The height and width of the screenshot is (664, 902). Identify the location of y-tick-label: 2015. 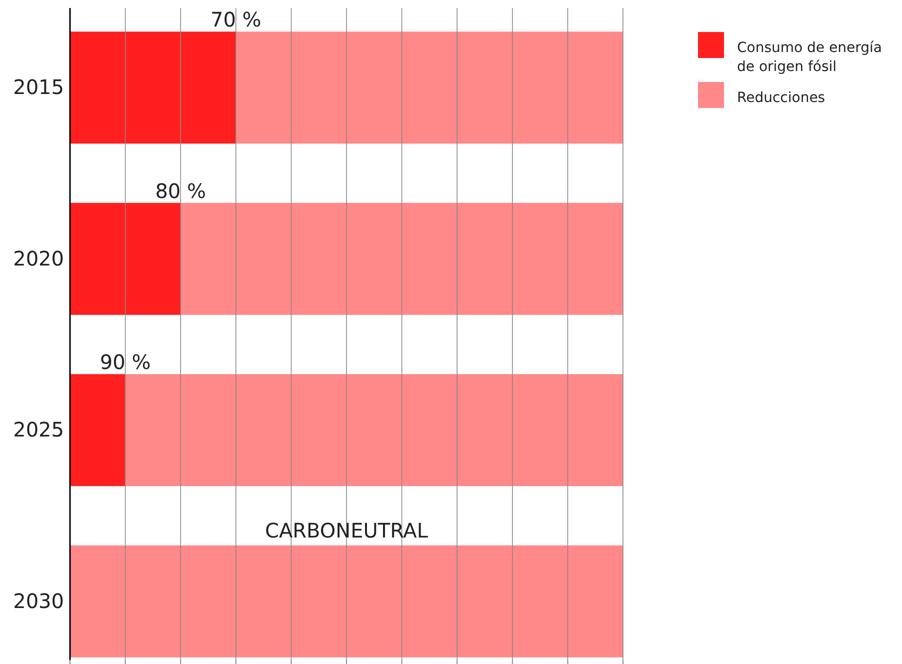
(38, 87).